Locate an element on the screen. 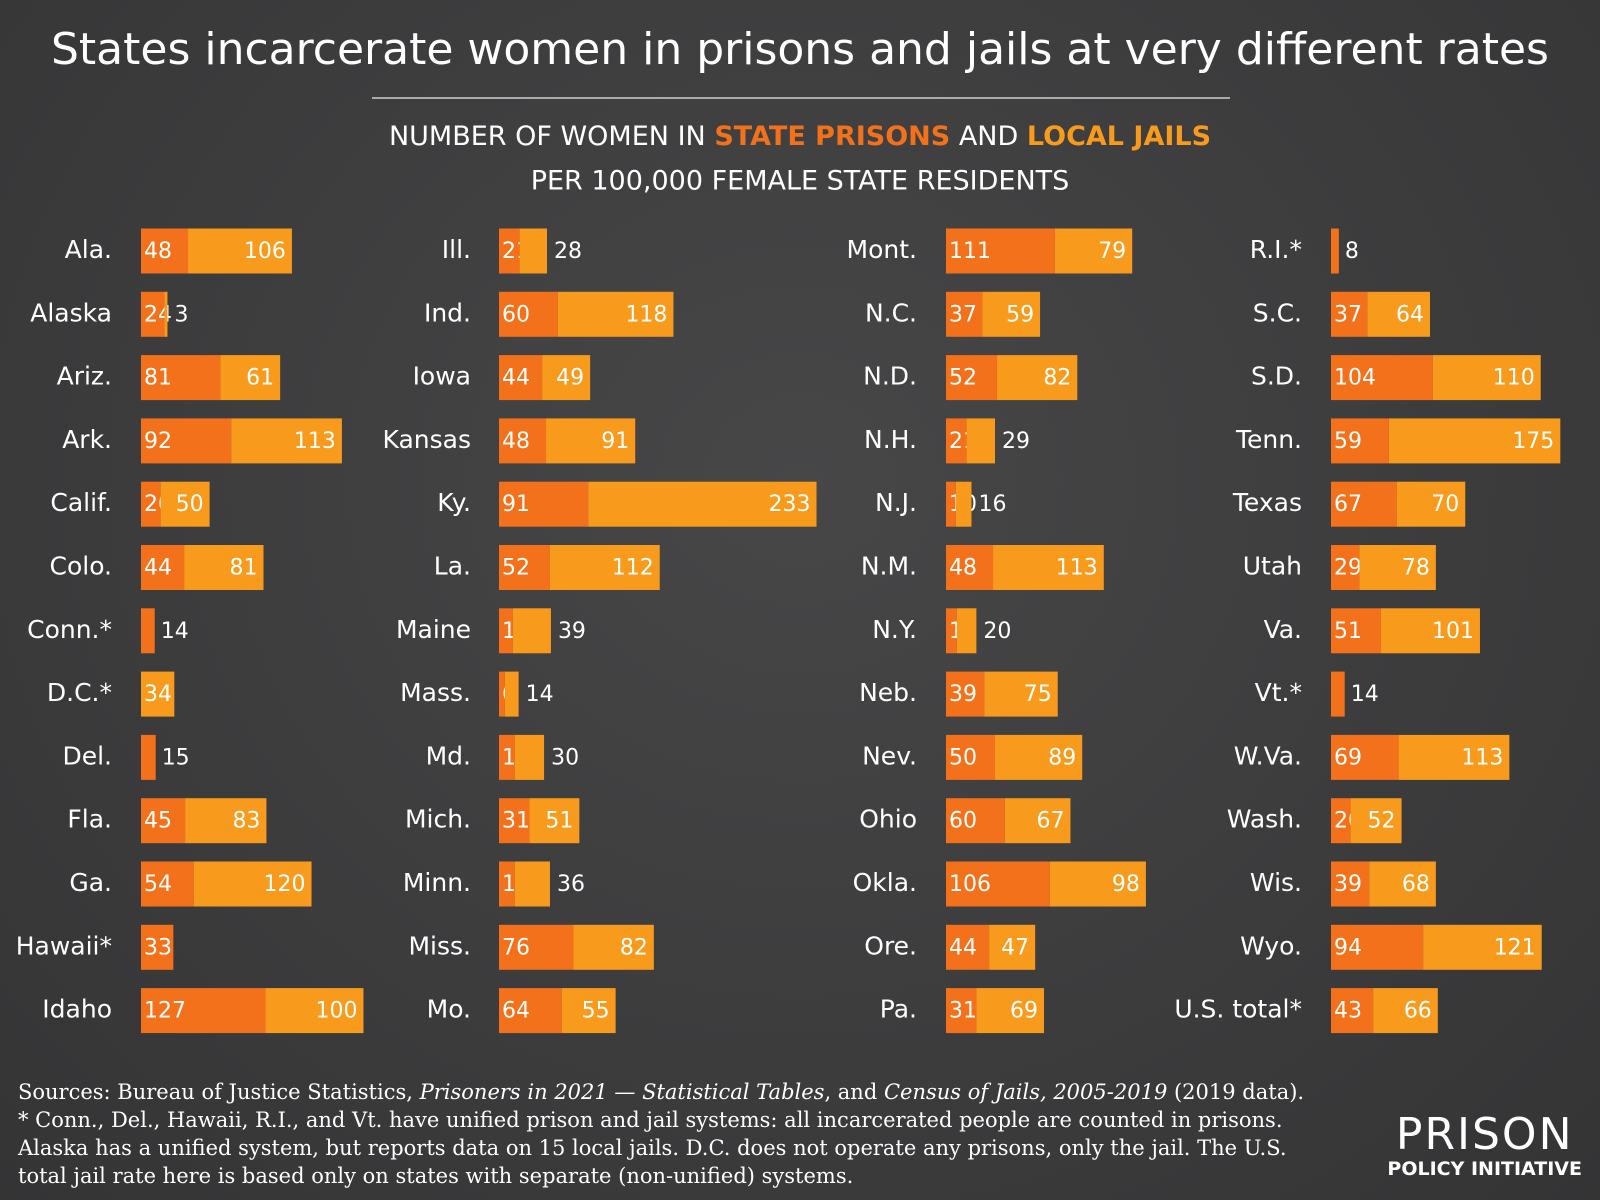 Image resolution: width=1600 pixels, height=1200 pixels. category-label: Nev. is located at coordinates (889, 755).